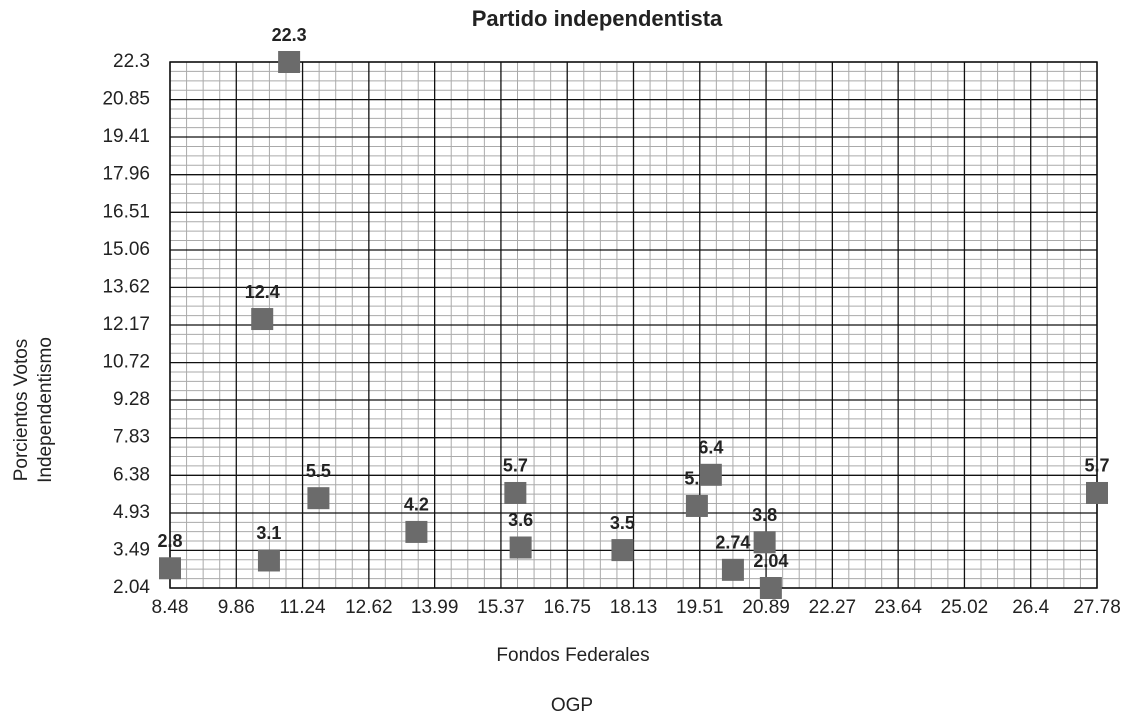 The image size is (1137, 719). What do you see at coordinates (1030, 607) in the screenshot?
I see `x-tick-label: 26.4` at bounding box center [1030, 607].